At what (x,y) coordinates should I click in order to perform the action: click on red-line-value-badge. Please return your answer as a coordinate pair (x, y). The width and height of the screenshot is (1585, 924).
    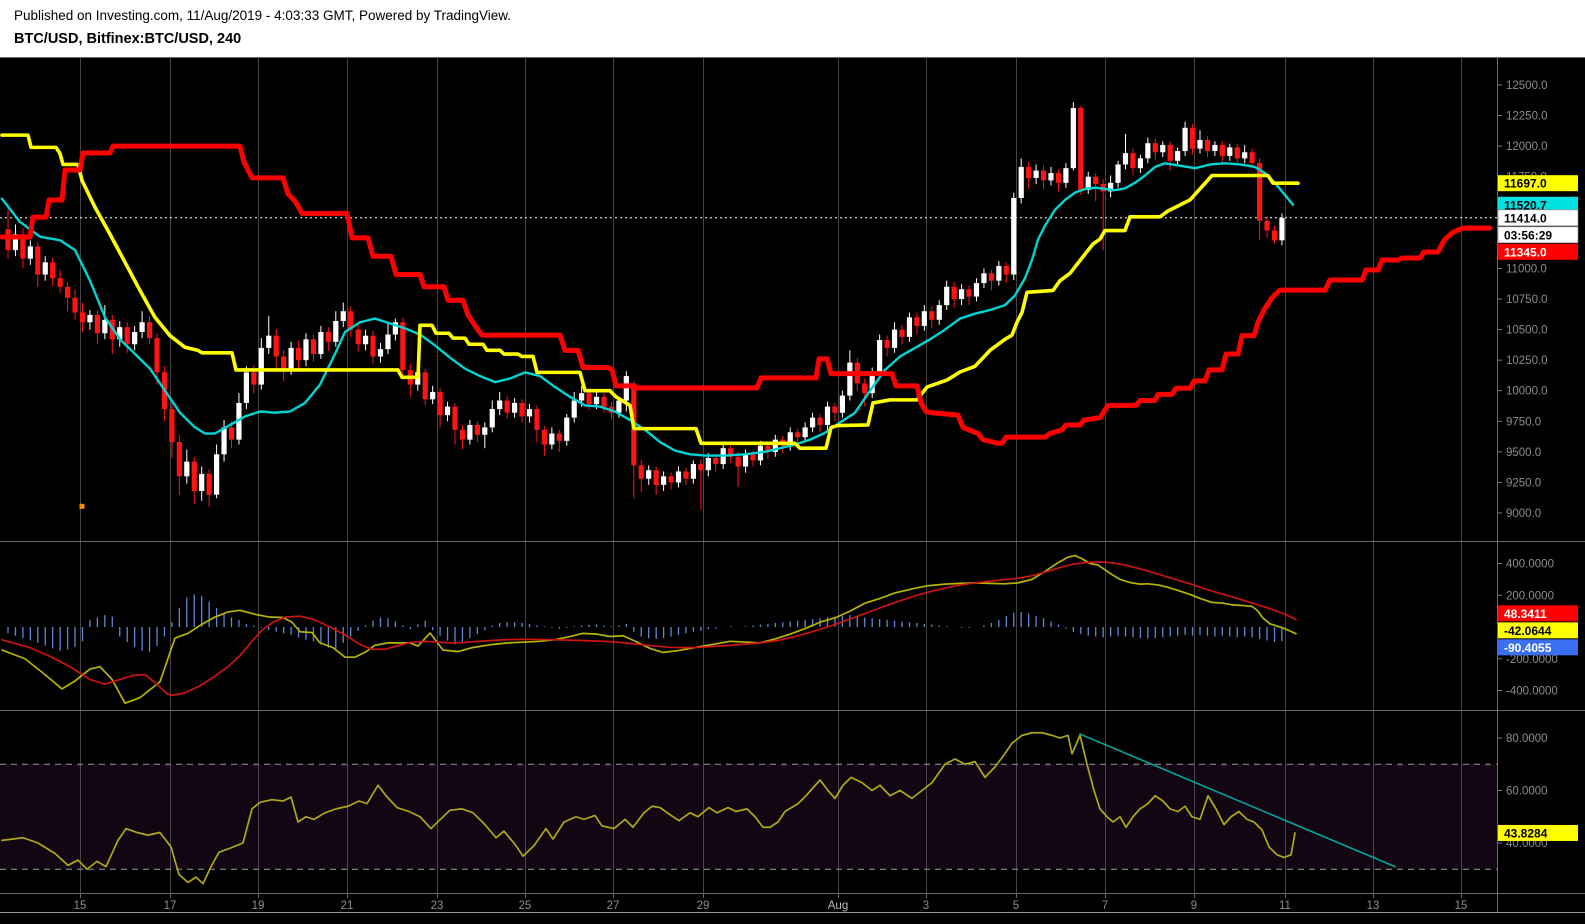
    Looking at the image, I should click on (1538, 251).